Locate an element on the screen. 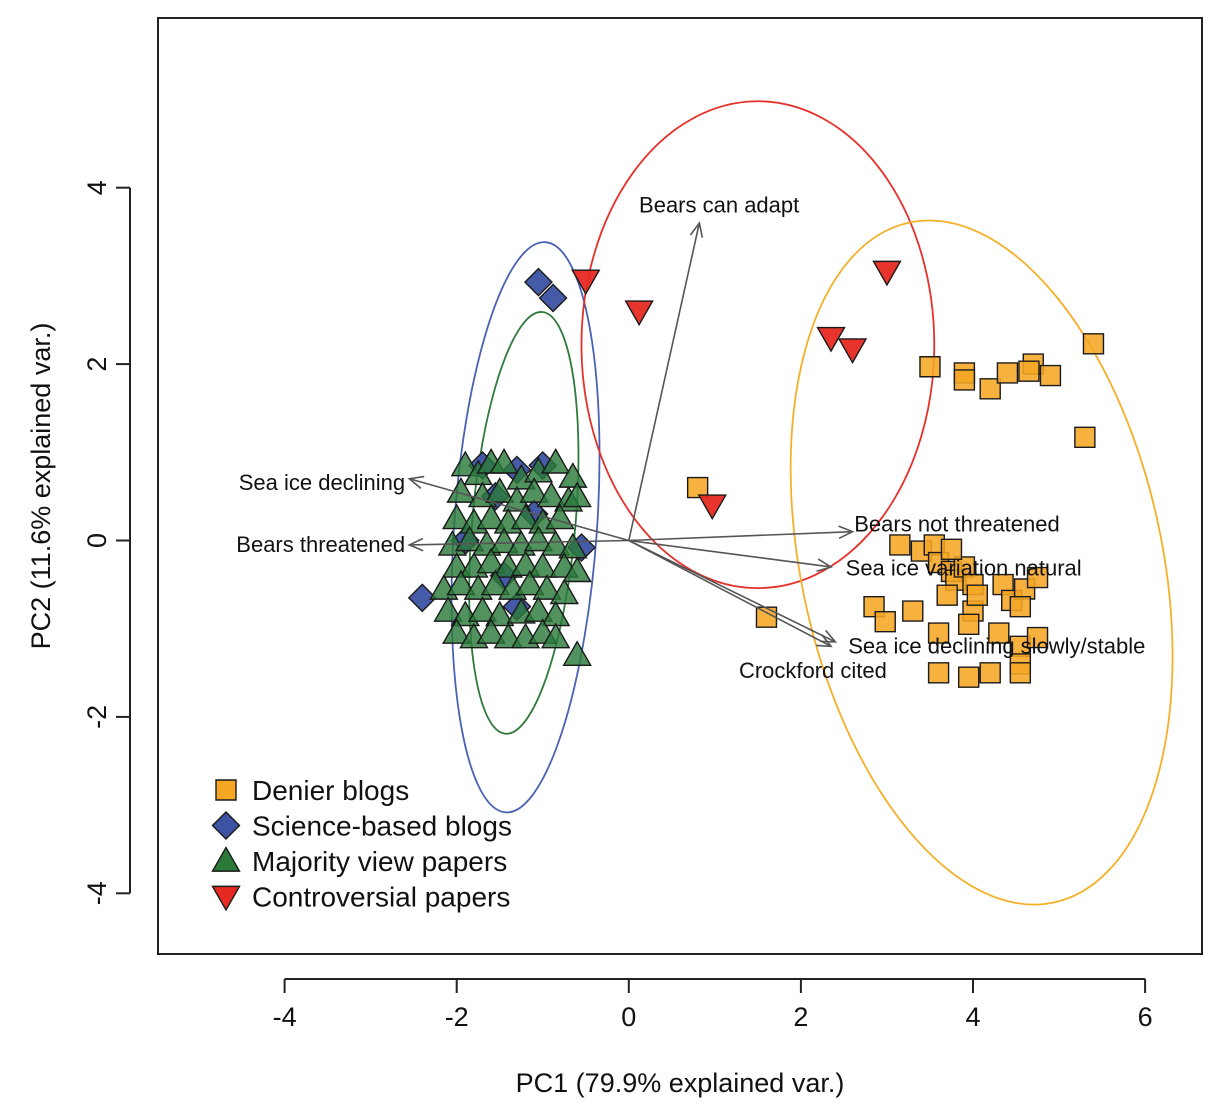  y-tick-label: -4 is located at coordinates (97, 893).